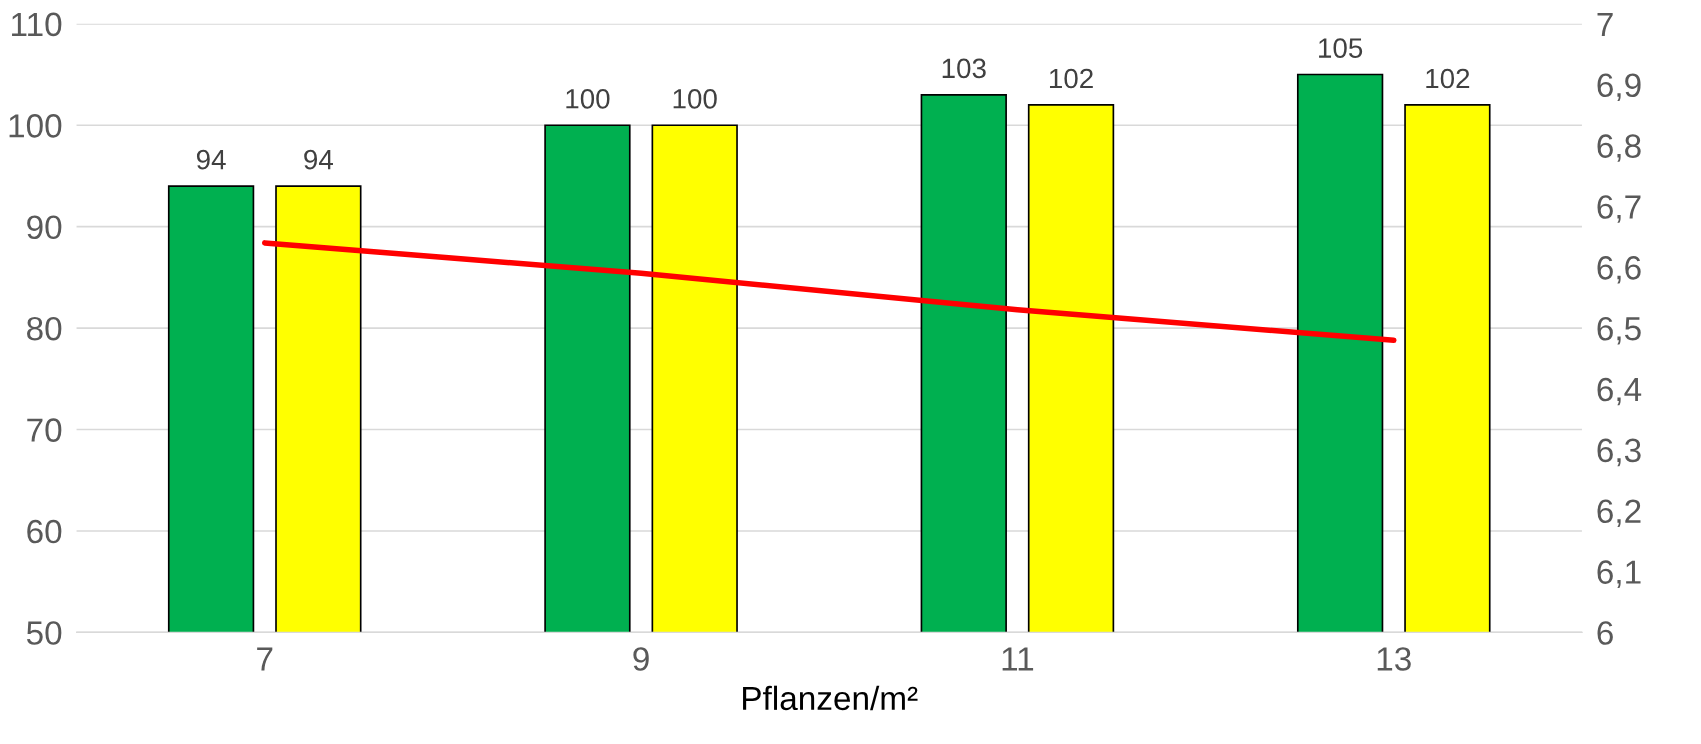  Describe the element at coordinates (641, 659) in the screenshot. I see `x-tick-label: 9` at that location.